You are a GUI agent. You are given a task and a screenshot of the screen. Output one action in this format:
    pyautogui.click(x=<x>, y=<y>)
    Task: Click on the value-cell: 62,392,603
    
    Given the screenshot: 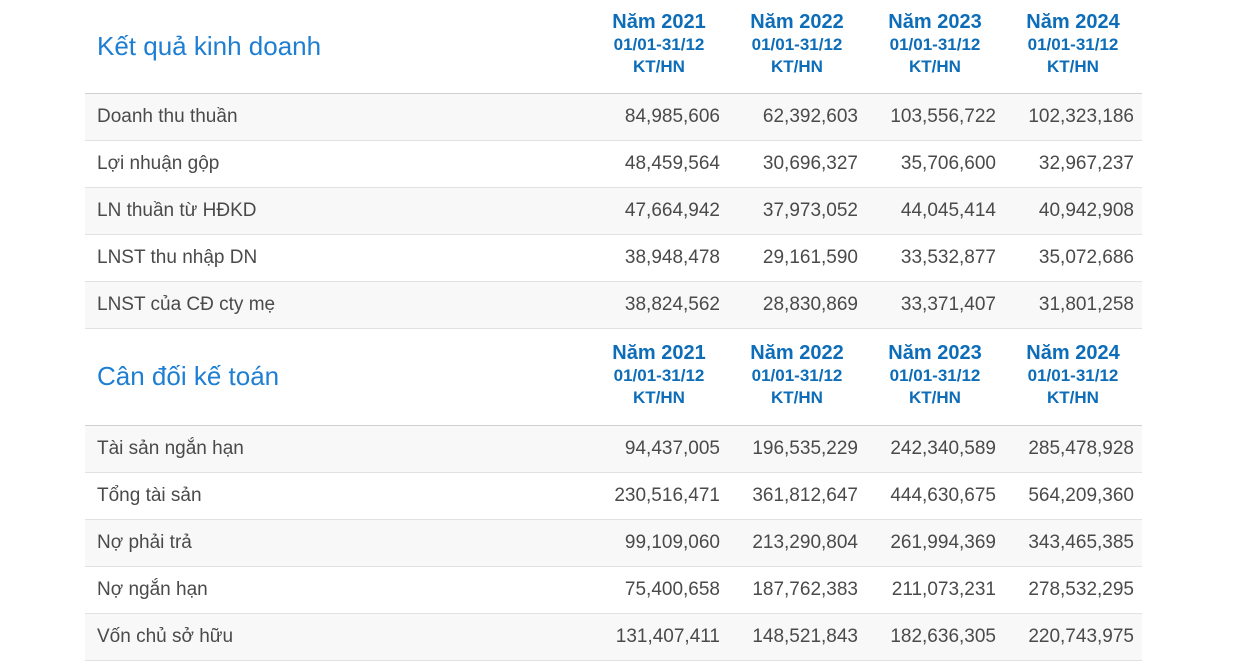 What is the action you would take?
    pyautogui.click(x=810, y=116)
    